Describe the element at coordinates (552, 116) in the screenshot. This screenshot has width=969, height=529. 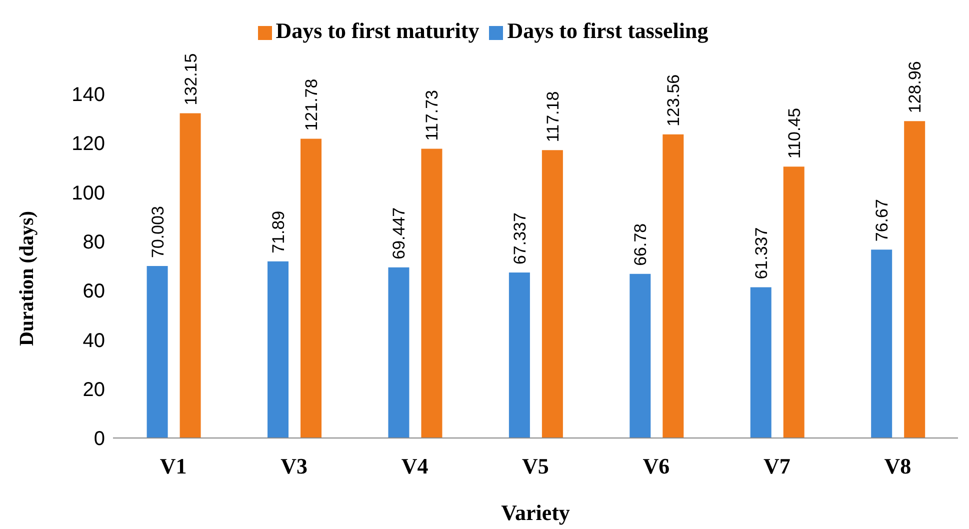
I see `data-label: 117.18` at that location.